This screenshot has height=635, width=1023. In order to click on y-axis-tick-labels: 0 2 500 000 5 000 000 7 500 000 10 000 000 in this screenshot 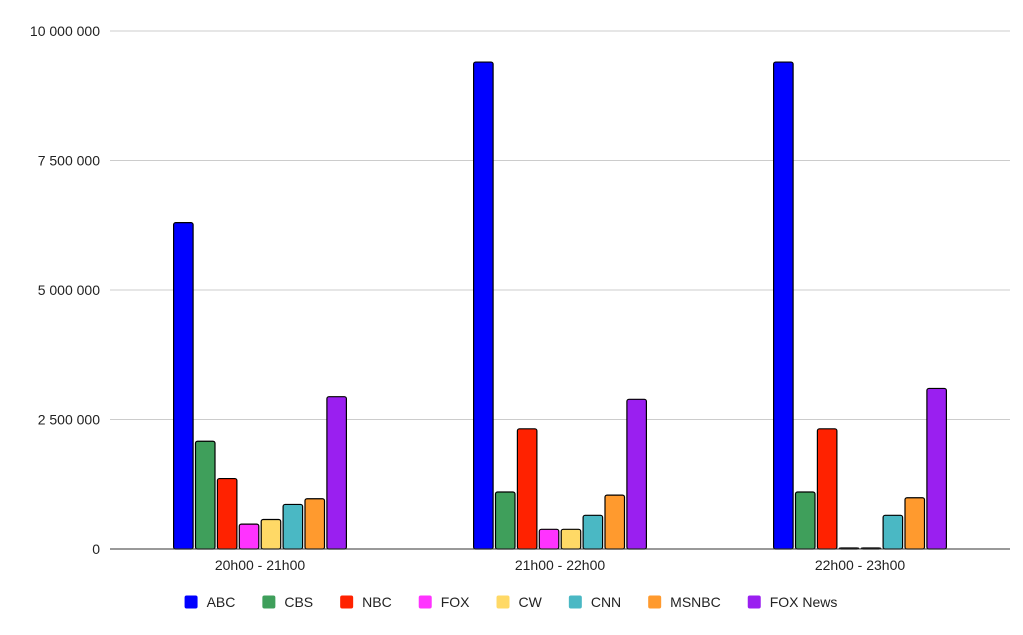, I will do `click(65, 290)`.